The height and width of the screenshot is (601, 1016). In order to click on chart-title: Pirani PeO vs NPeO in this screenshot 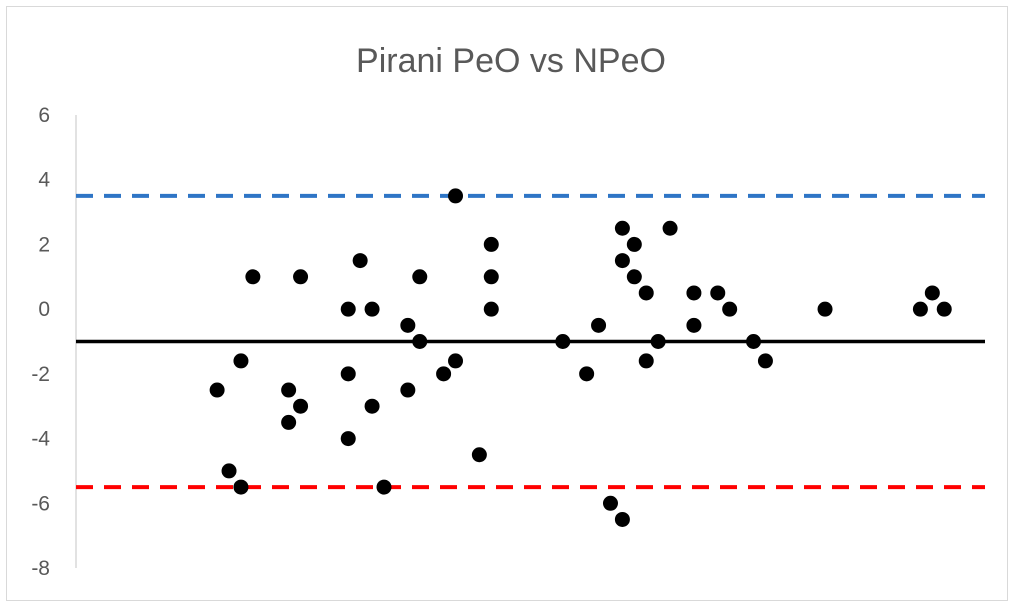, I will do `click(511, 61)`.